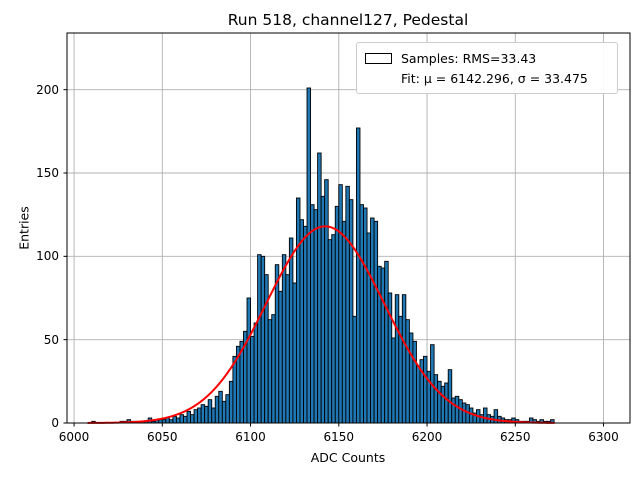 The height and width of the screenshot is (480, 640). I want to click on y-tick-label: 200, so click(47, 89).